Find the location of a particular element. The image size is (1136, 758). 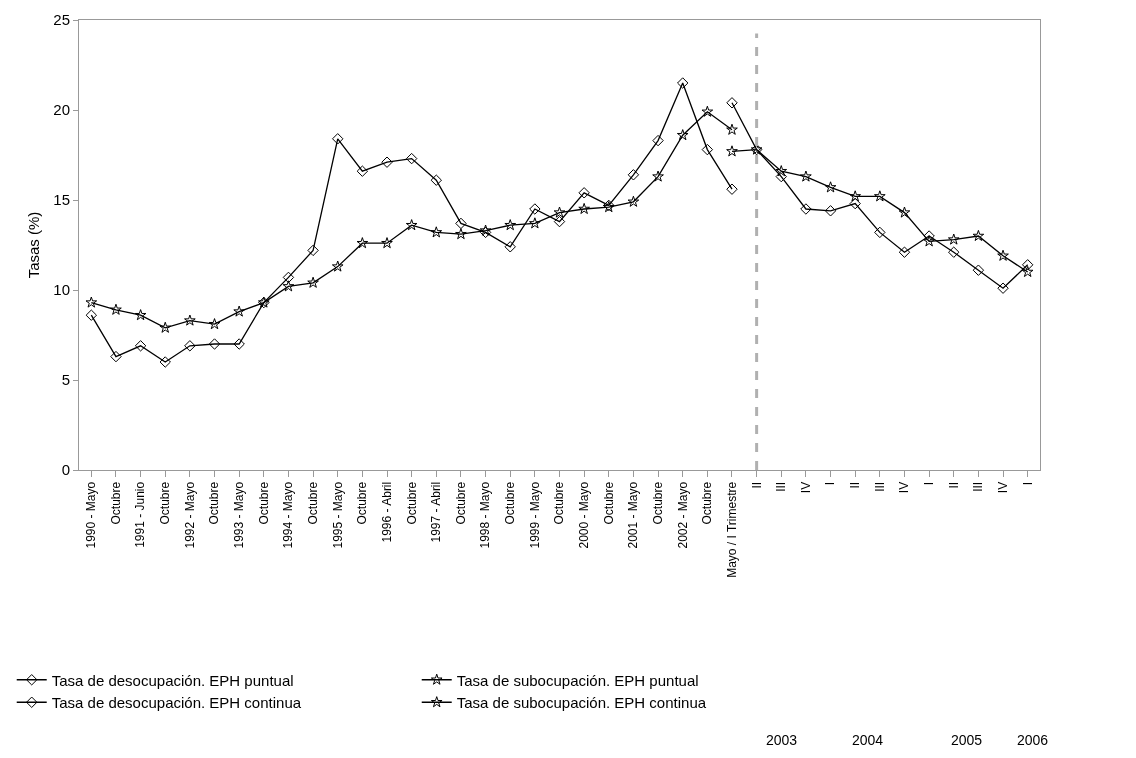

x-tick-label: 1999 - Mayo is located at coordinates (534, 515).